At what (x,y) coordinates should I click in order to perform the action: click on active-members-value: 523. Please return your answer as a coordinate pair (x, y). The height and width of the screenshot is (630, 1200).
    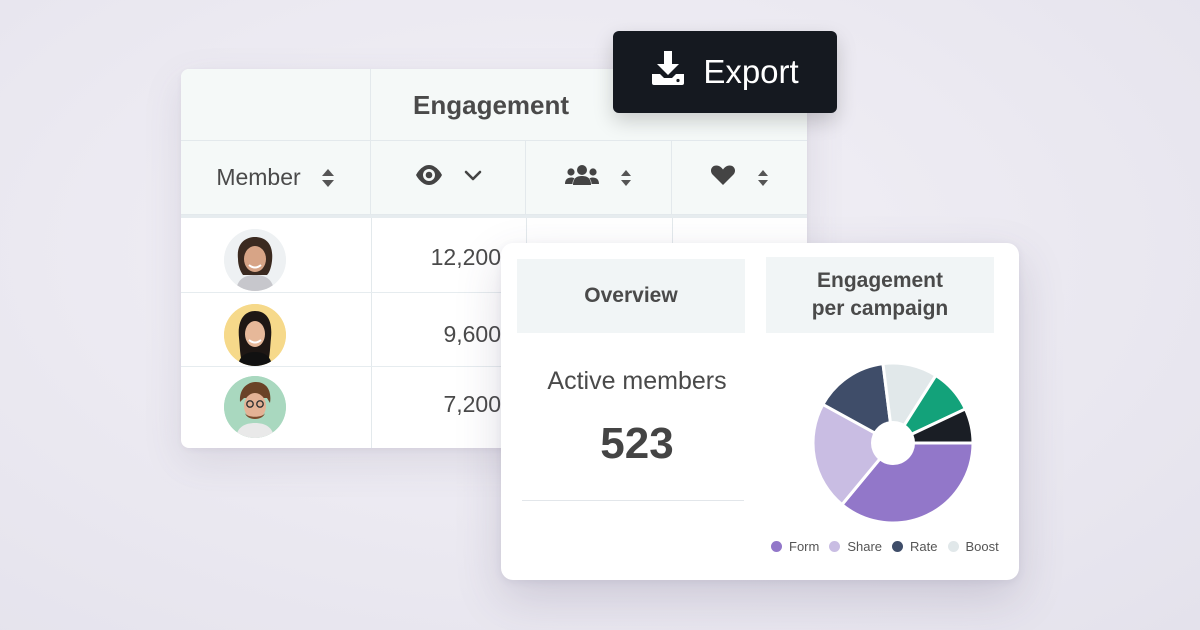
    Looking at the image, I should click on (637, 443).